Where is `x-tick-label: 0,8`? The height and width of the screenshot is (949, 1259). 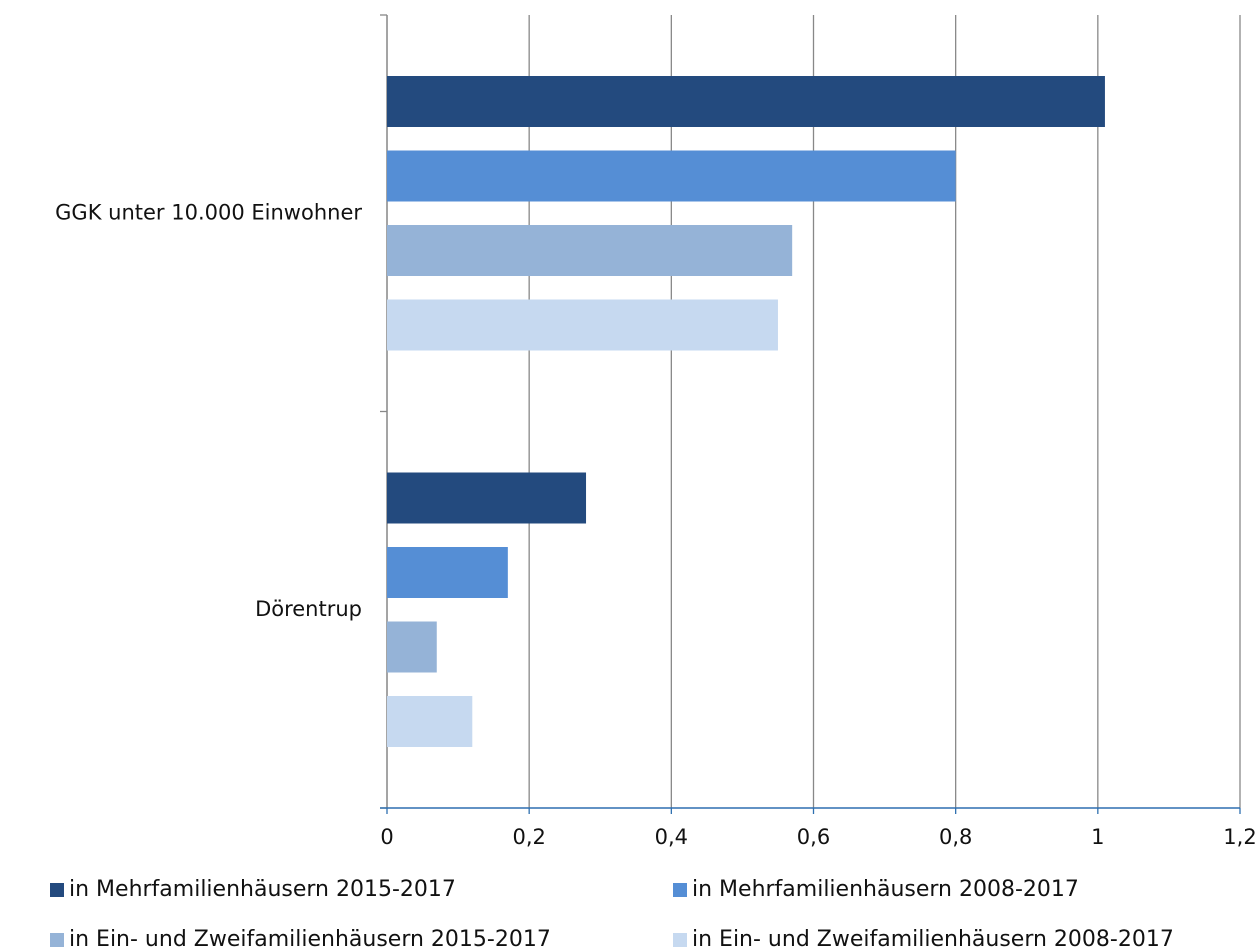
x-tick-label: 0,8 is located at coordinates (955, 837).